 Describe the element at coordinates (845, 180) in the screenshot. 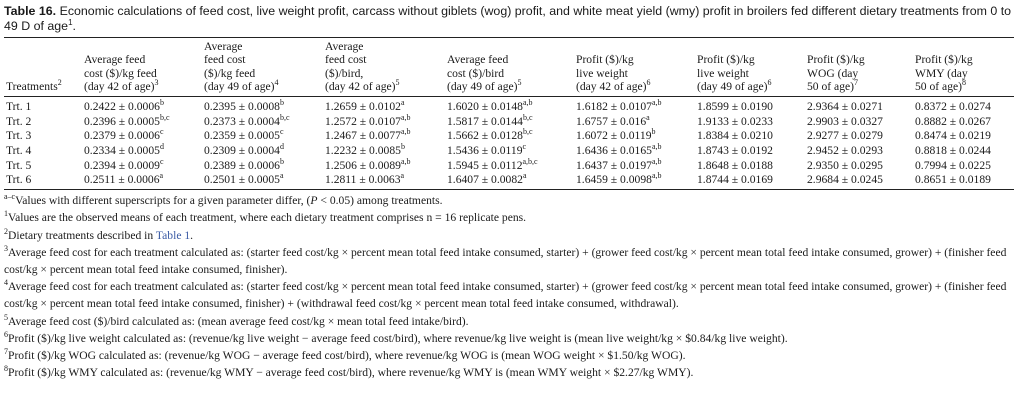

I see `cell-value: 2.9684 ± 0.0245` at that location.